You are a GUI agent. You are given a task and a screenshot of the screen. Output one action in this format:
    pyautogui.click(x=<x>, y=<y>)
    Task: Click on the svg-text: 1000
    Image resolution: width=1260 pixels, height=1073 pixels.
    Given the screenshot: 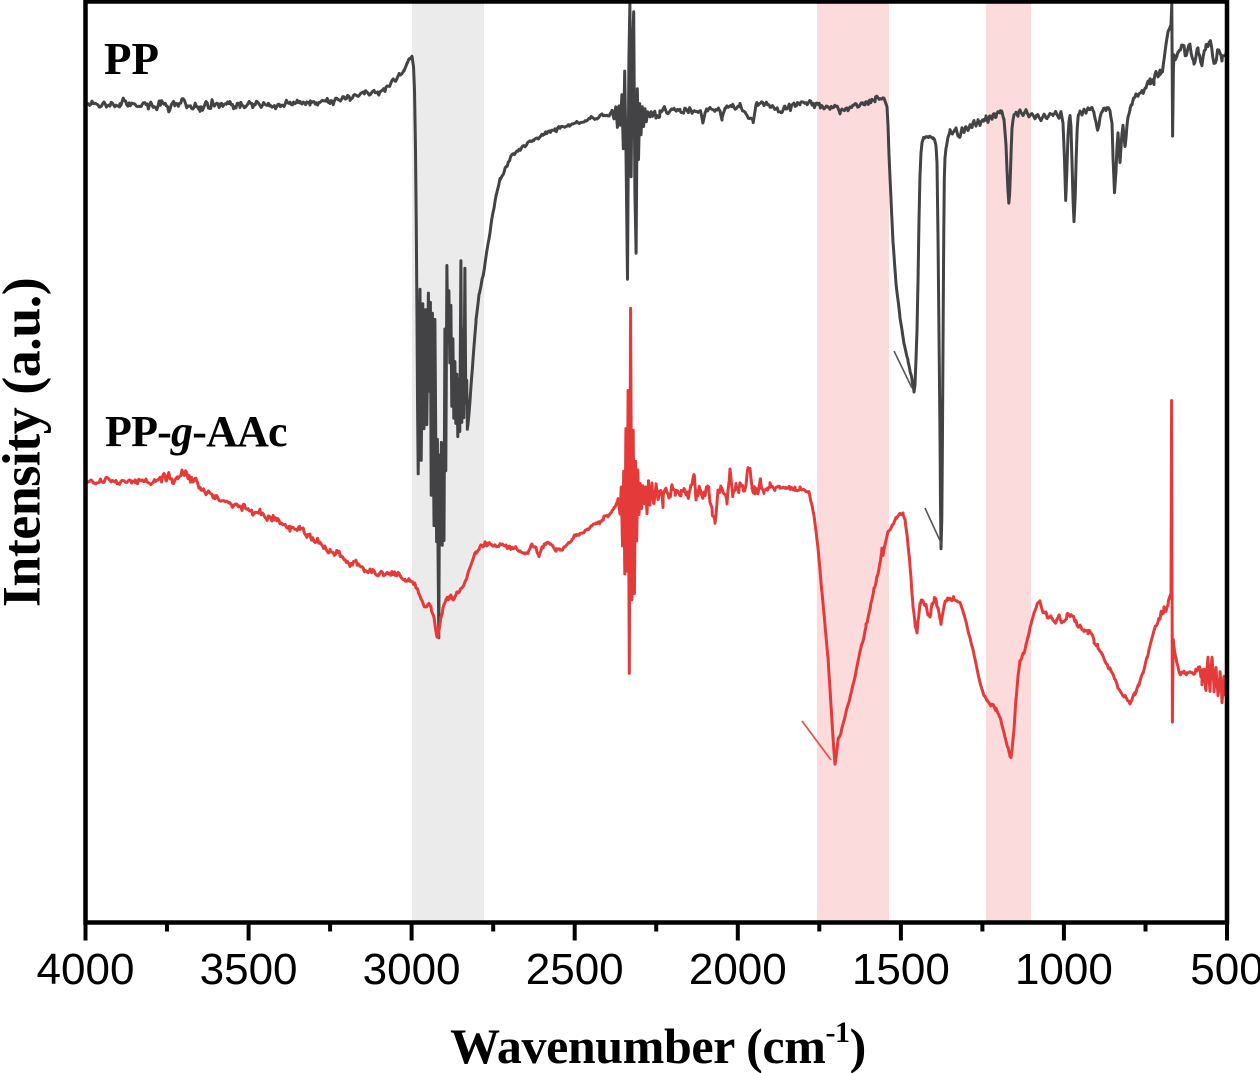 What is the action you would take?
    pyautogui.click(x=1064, y=969)
    